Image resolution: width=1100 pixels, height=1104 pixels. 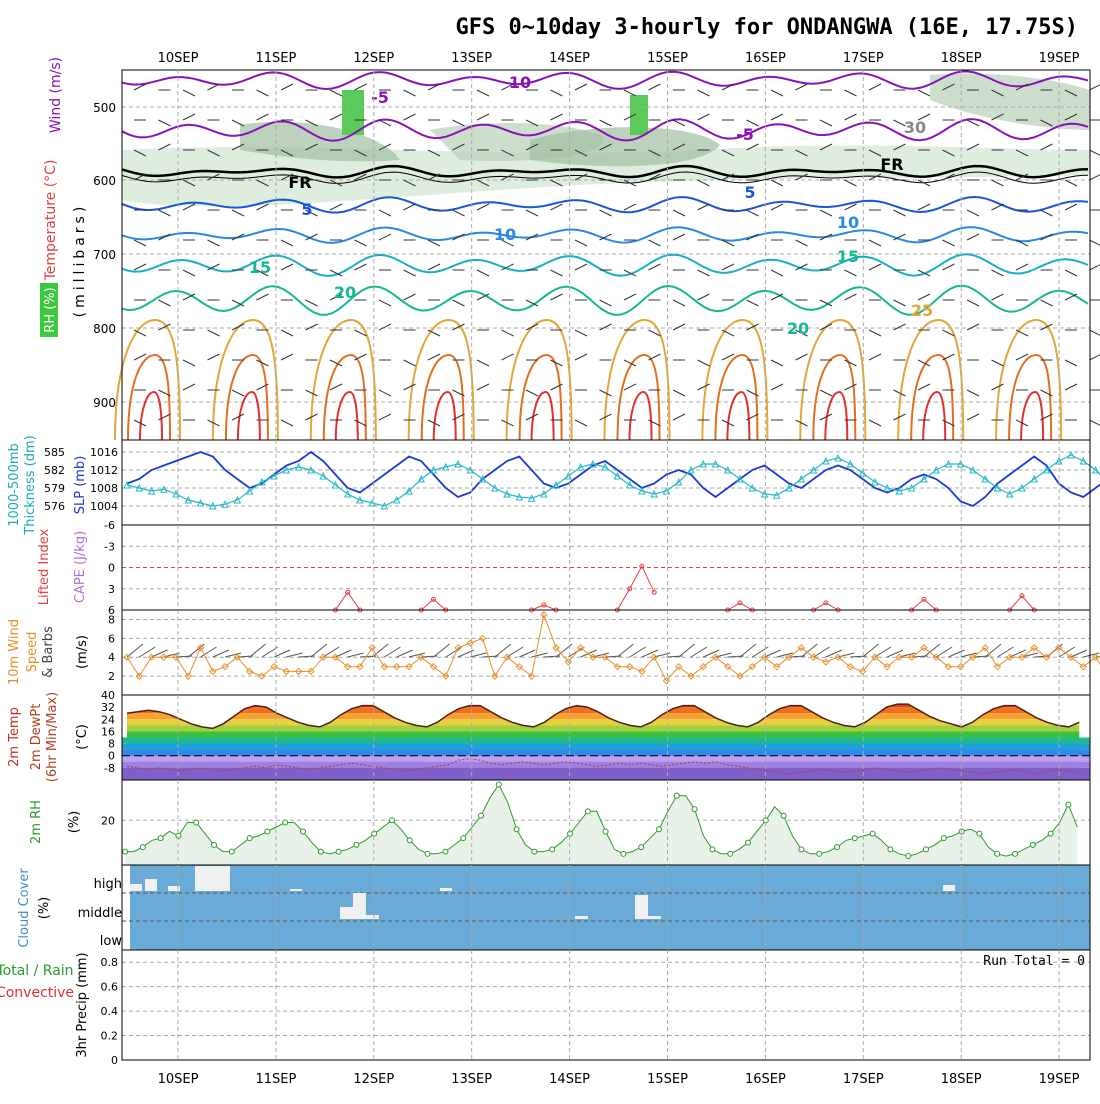 What do you see at coordinates (544, 607) in the screenshot?
I see `lifted-line` at bounding box center [544, 607].